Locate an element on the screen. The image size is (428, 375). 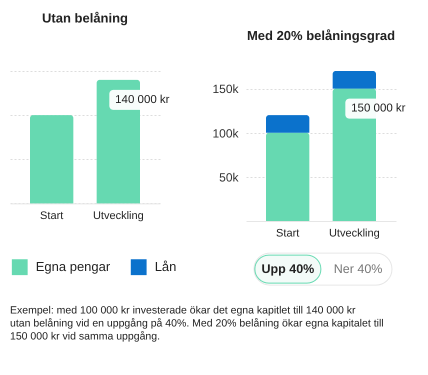
text: Upp 40% is located at coordinates (287, 269).